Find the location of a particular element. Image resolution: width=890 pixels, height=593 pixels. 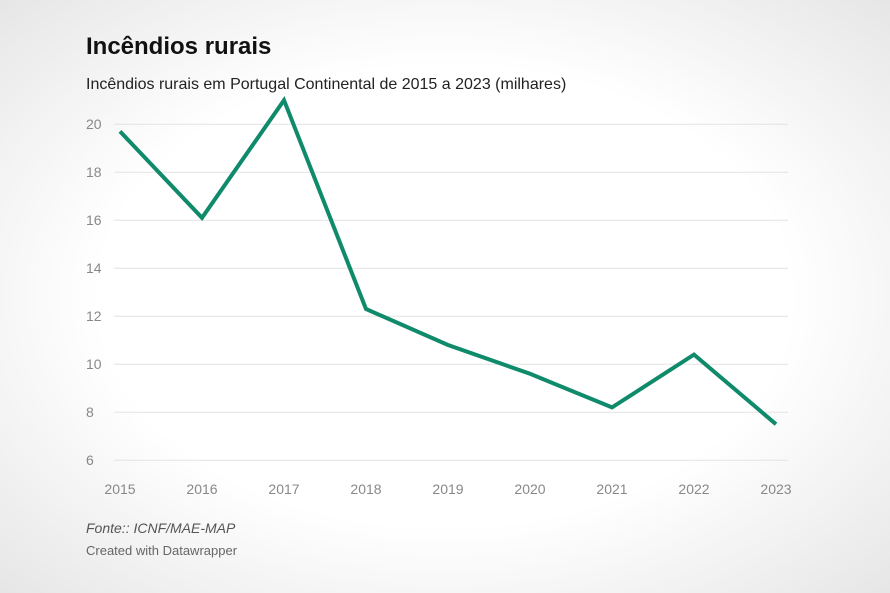

chart-title: Incêndios rurais is located at coordinates (179, 46).